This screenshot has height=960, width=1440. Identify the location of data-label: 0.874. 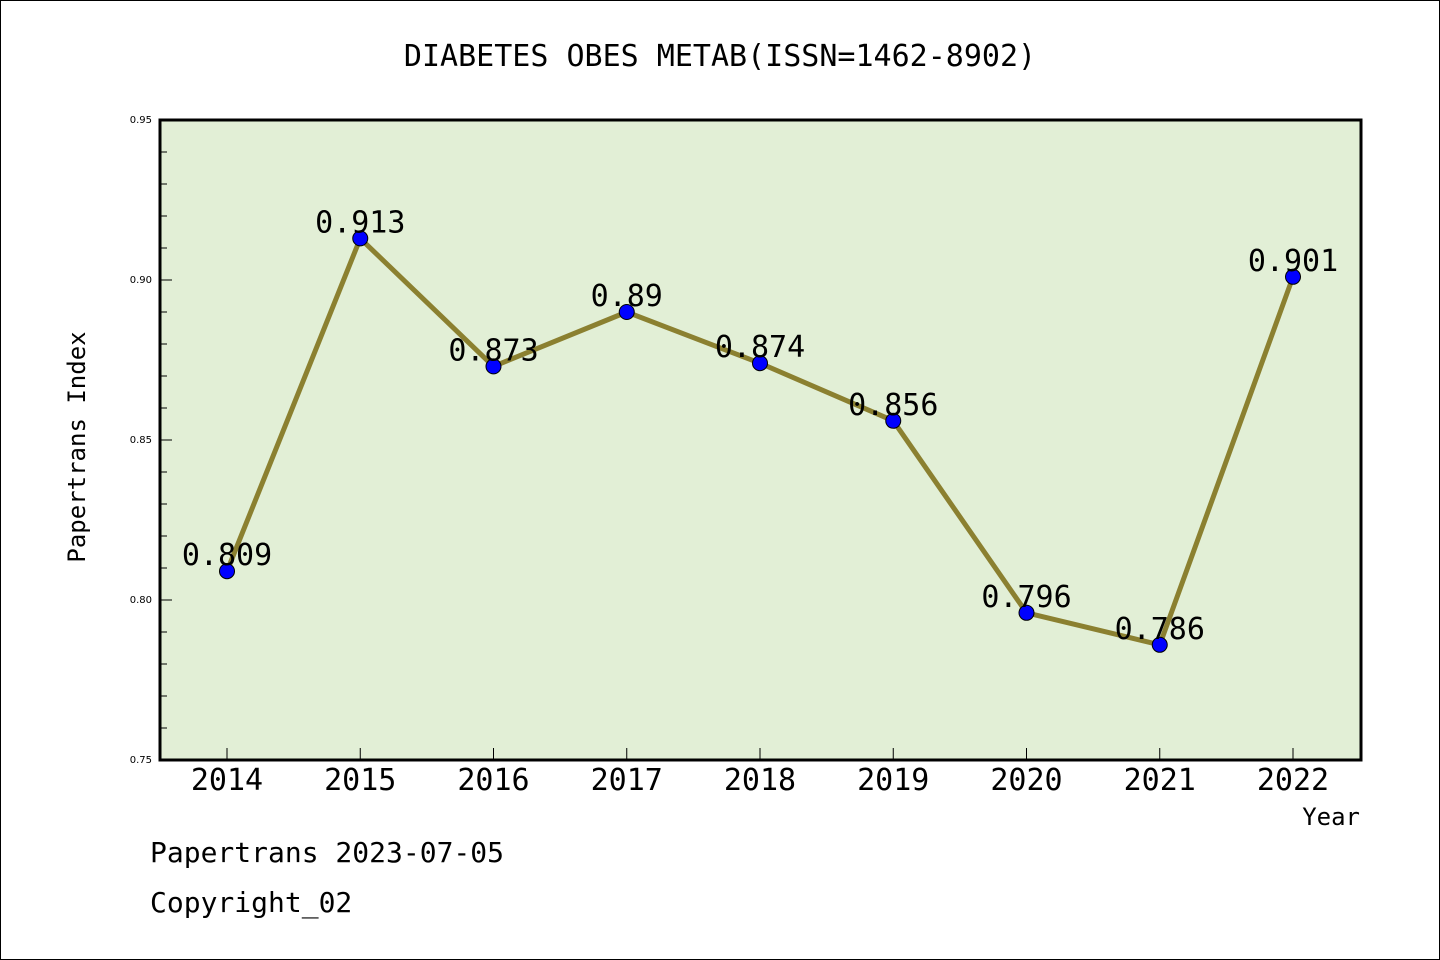
(760, 347).